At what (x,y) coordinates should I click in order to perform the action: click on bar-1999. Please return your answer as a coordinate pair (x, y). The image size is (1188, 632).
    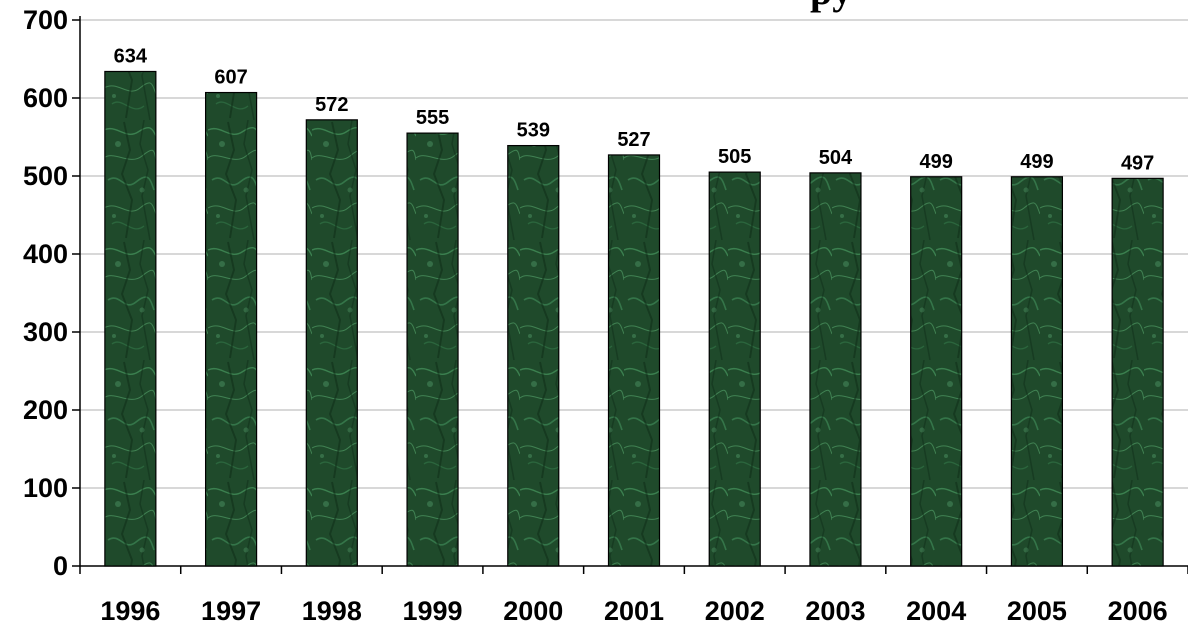
    Looking at the image, I should click on (432, 349).